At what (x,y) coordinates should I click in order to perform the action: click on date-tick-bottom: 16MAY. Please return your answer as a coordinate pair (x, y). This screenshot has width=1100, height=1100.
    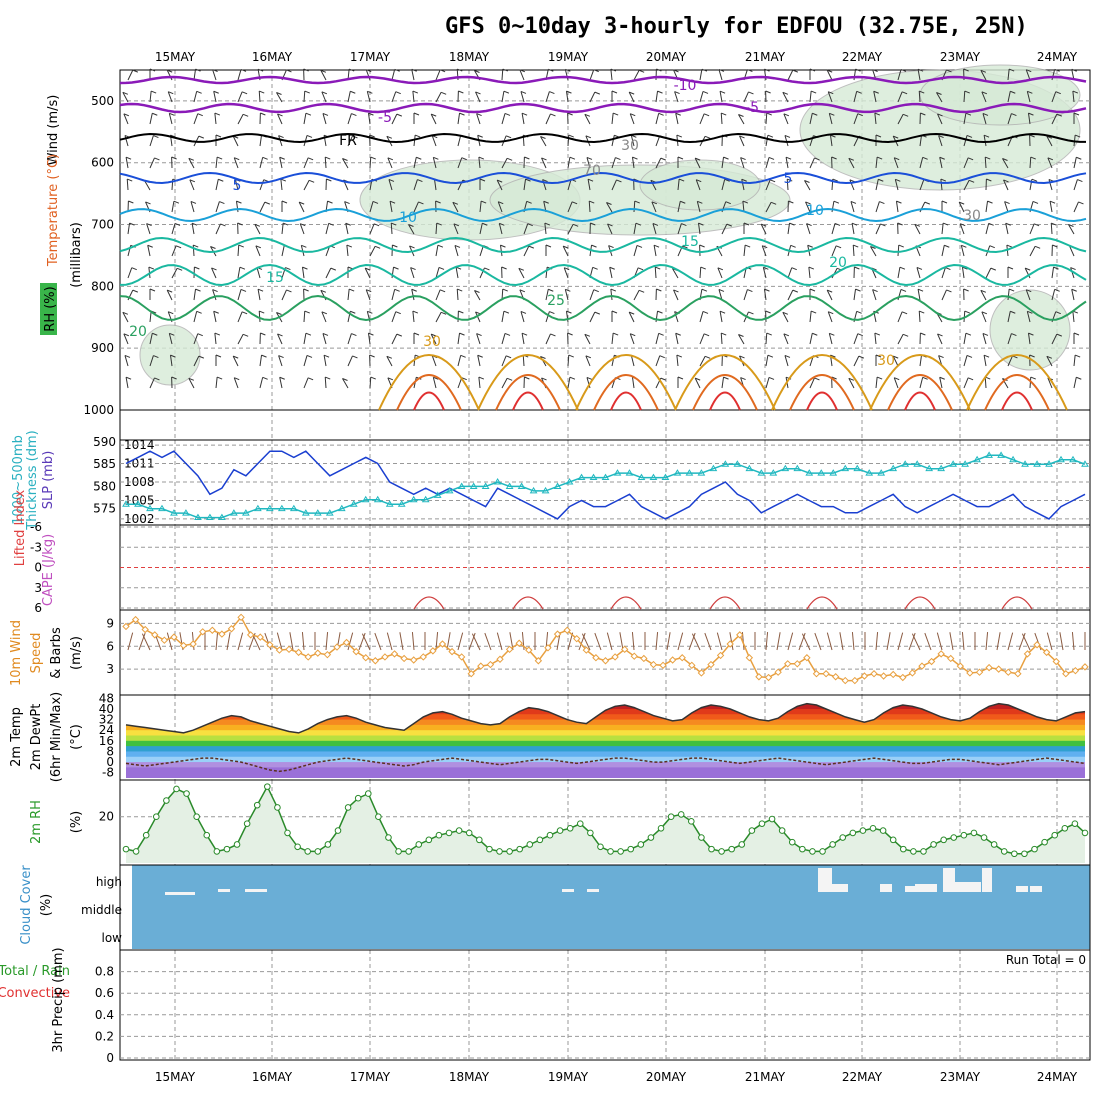
    Looking at the image, I should click on (272, 1077).